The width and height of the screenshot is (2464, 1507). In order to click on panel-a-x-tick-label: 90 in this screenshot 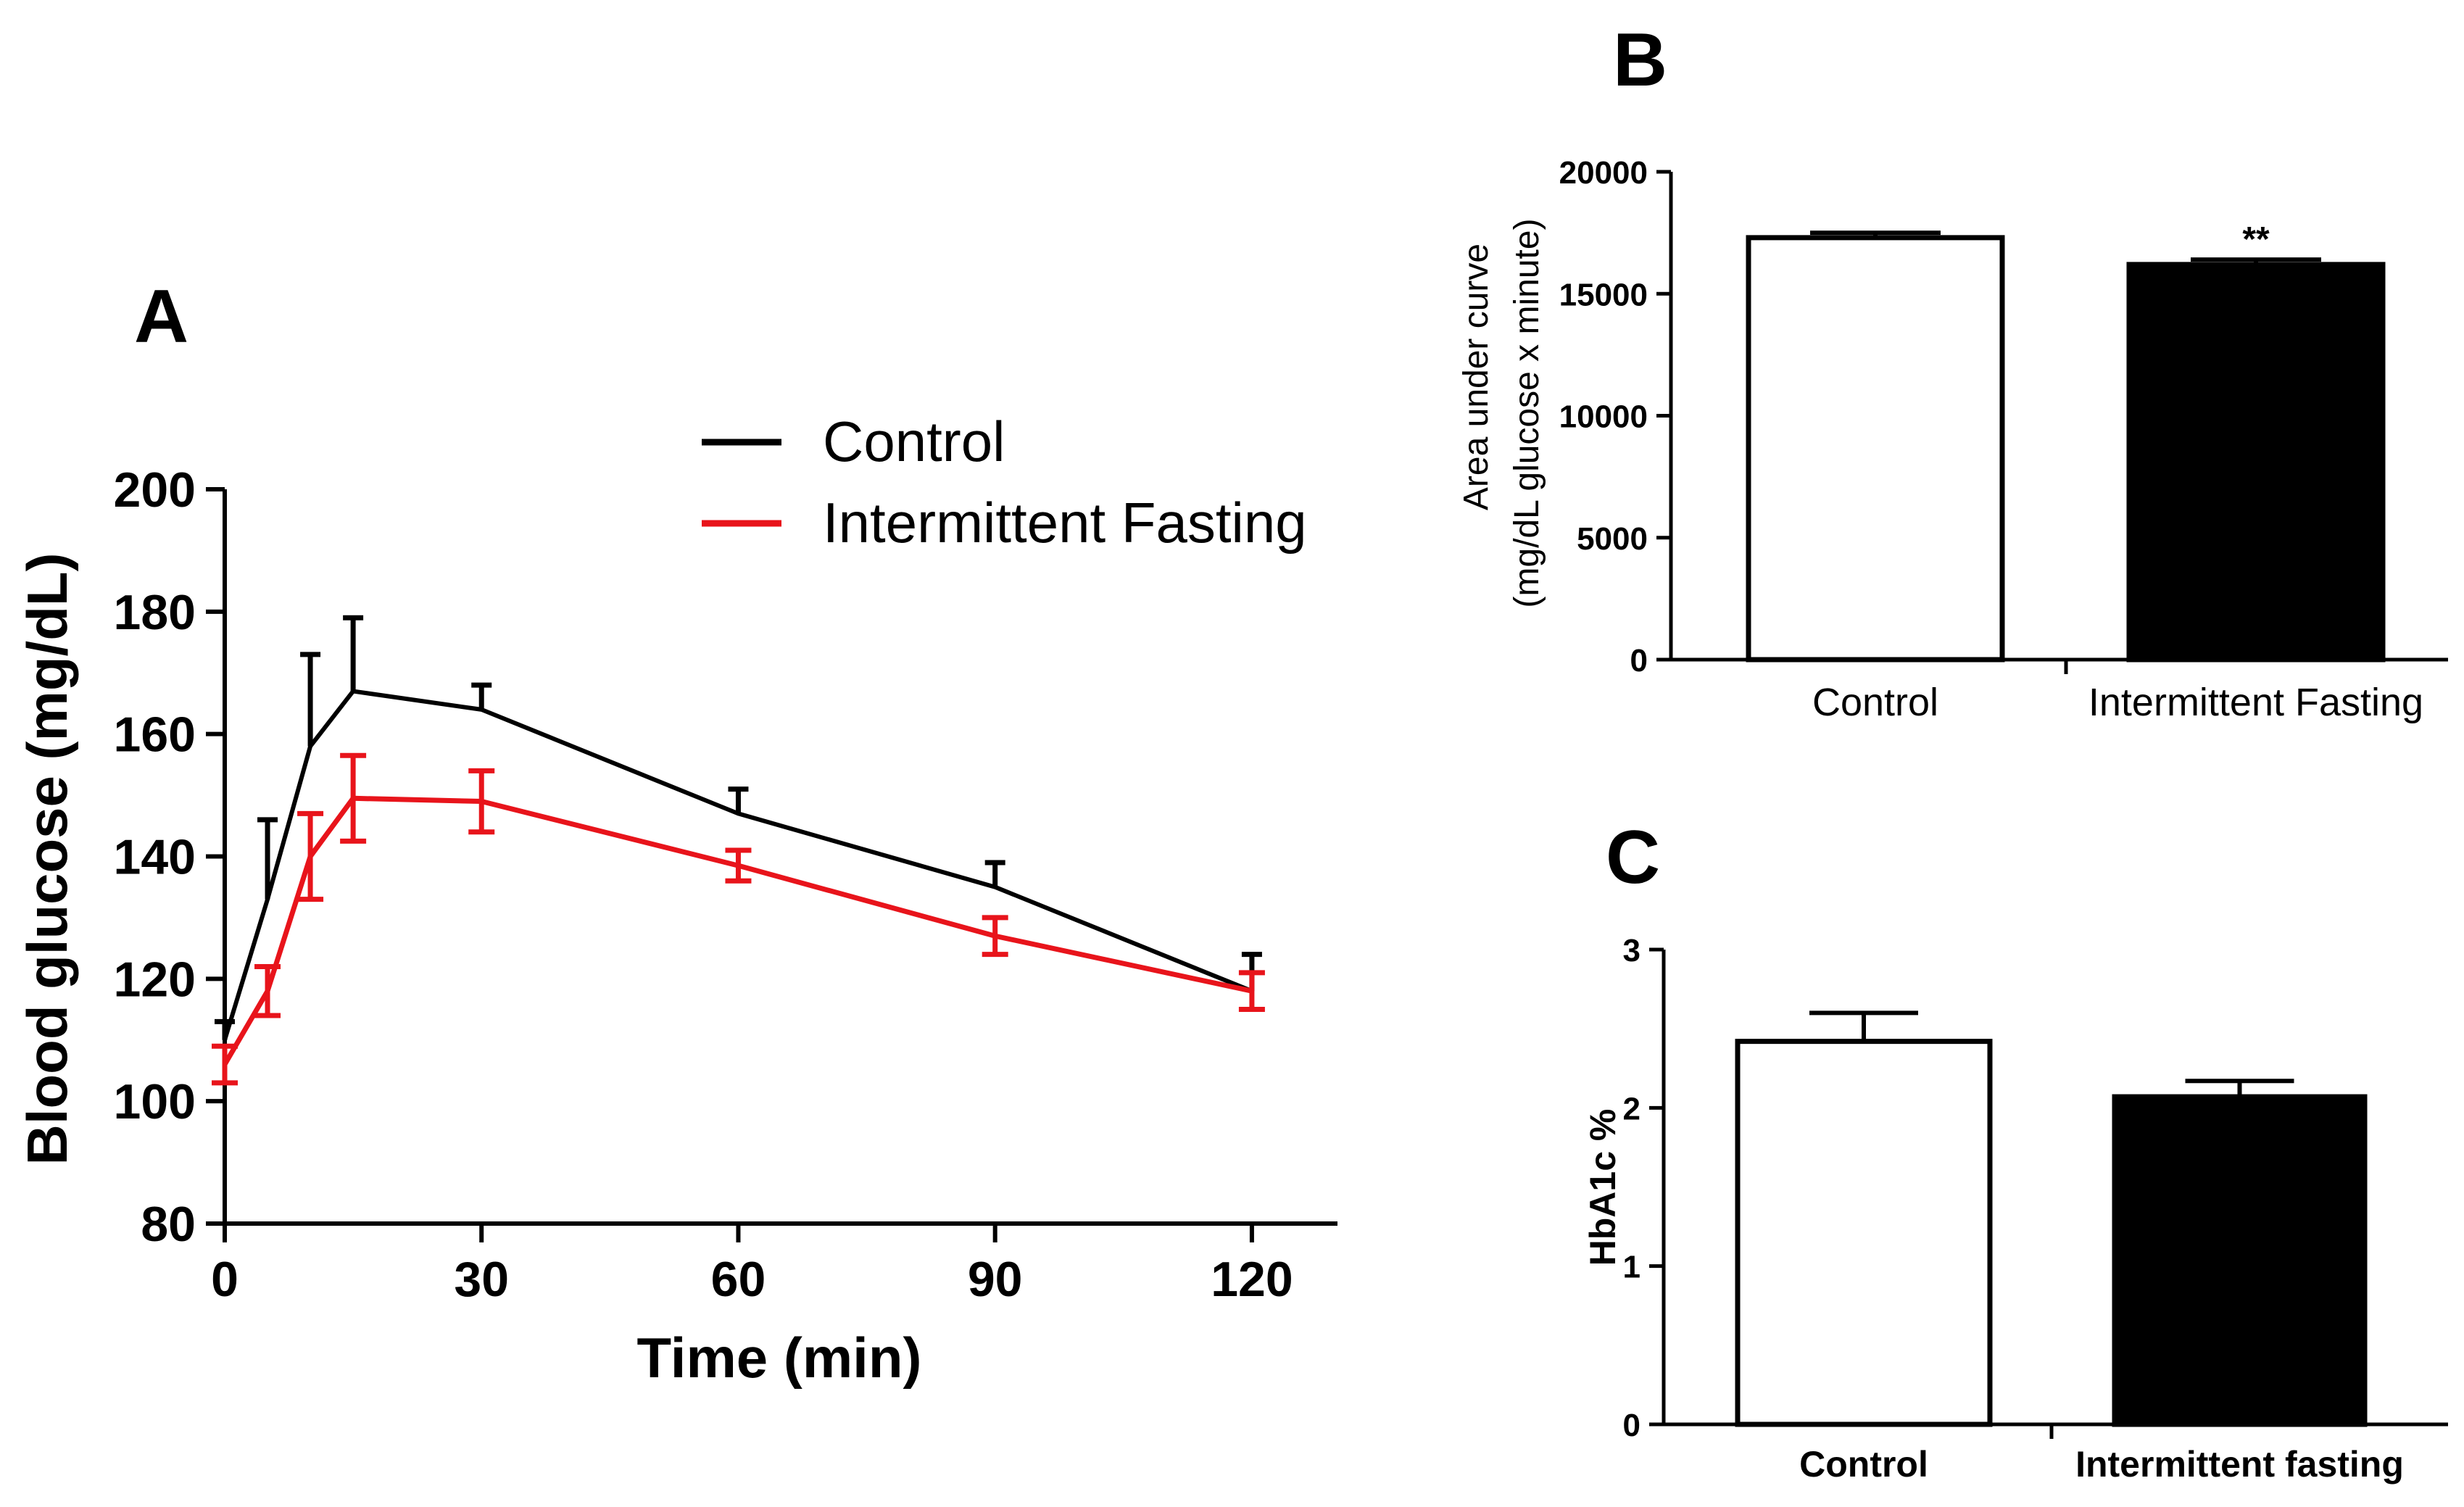, I will do `click(996, 1279)`.